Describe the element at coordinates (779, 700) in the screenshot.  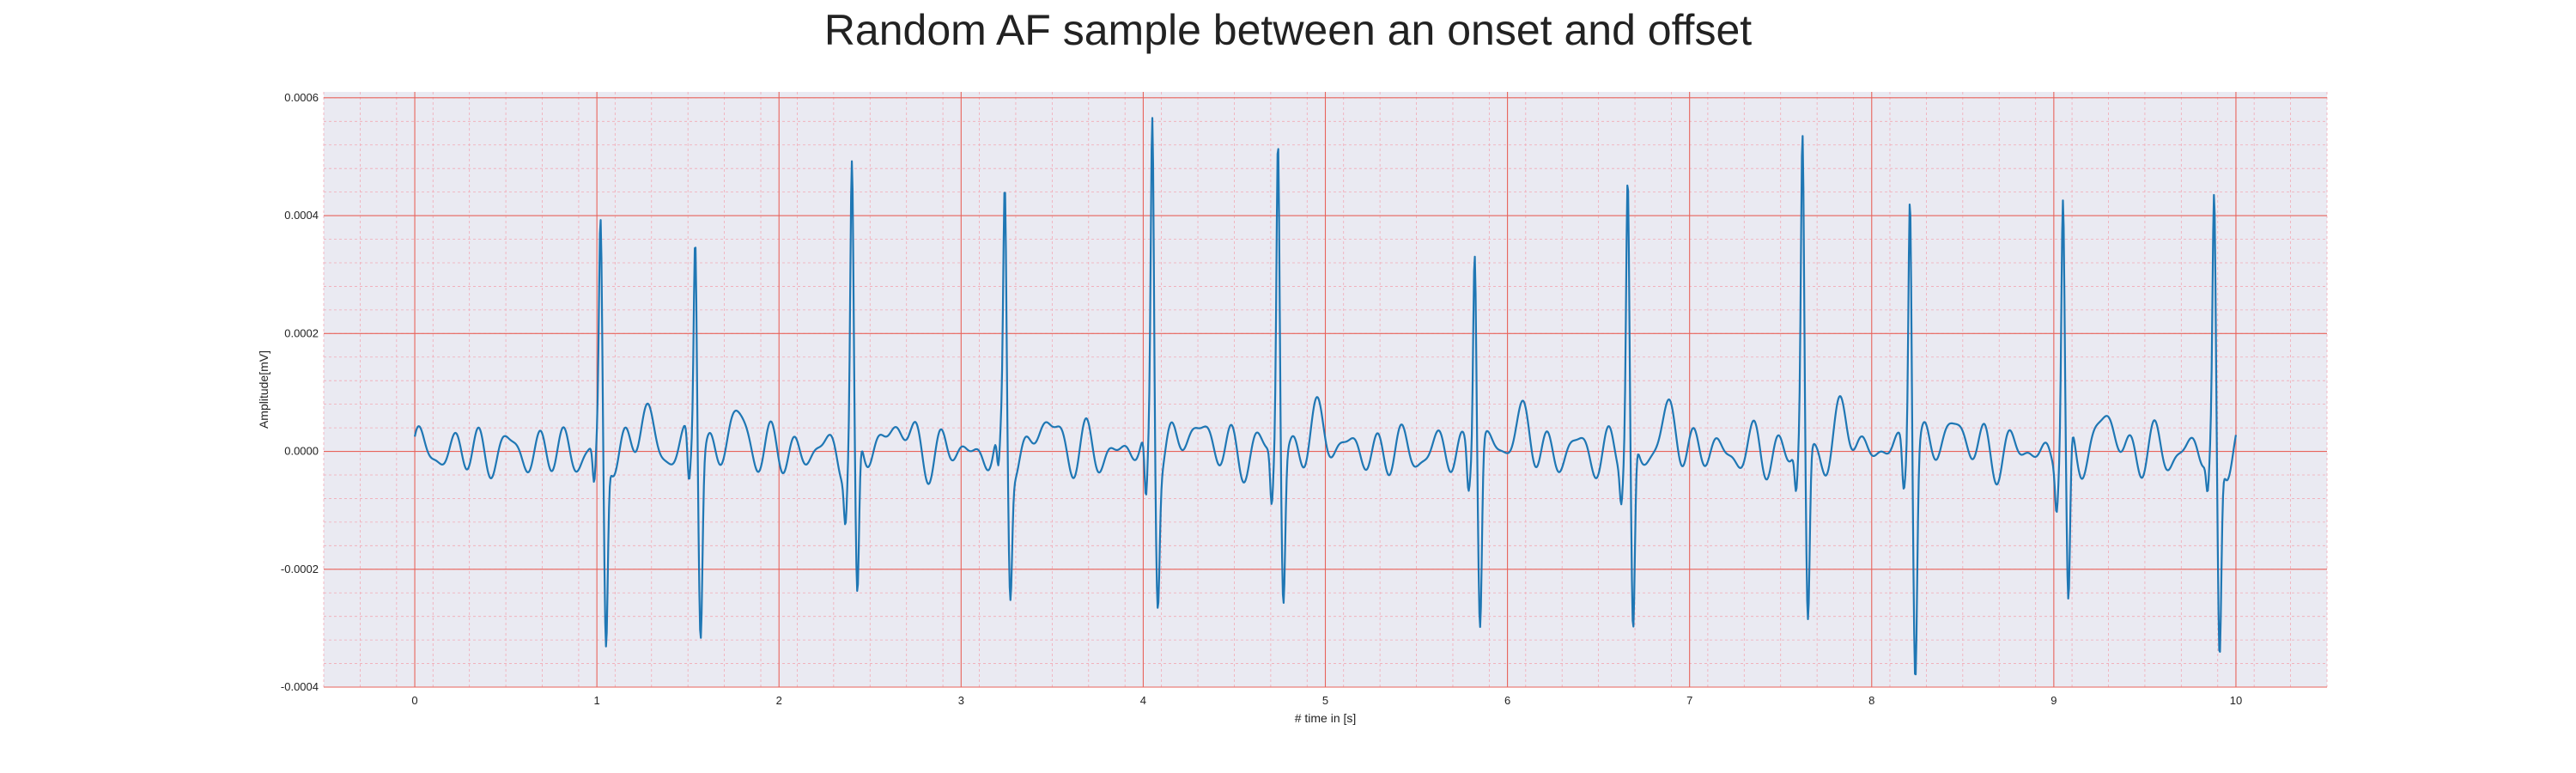
I see `x-tick-label: 2` at that location.